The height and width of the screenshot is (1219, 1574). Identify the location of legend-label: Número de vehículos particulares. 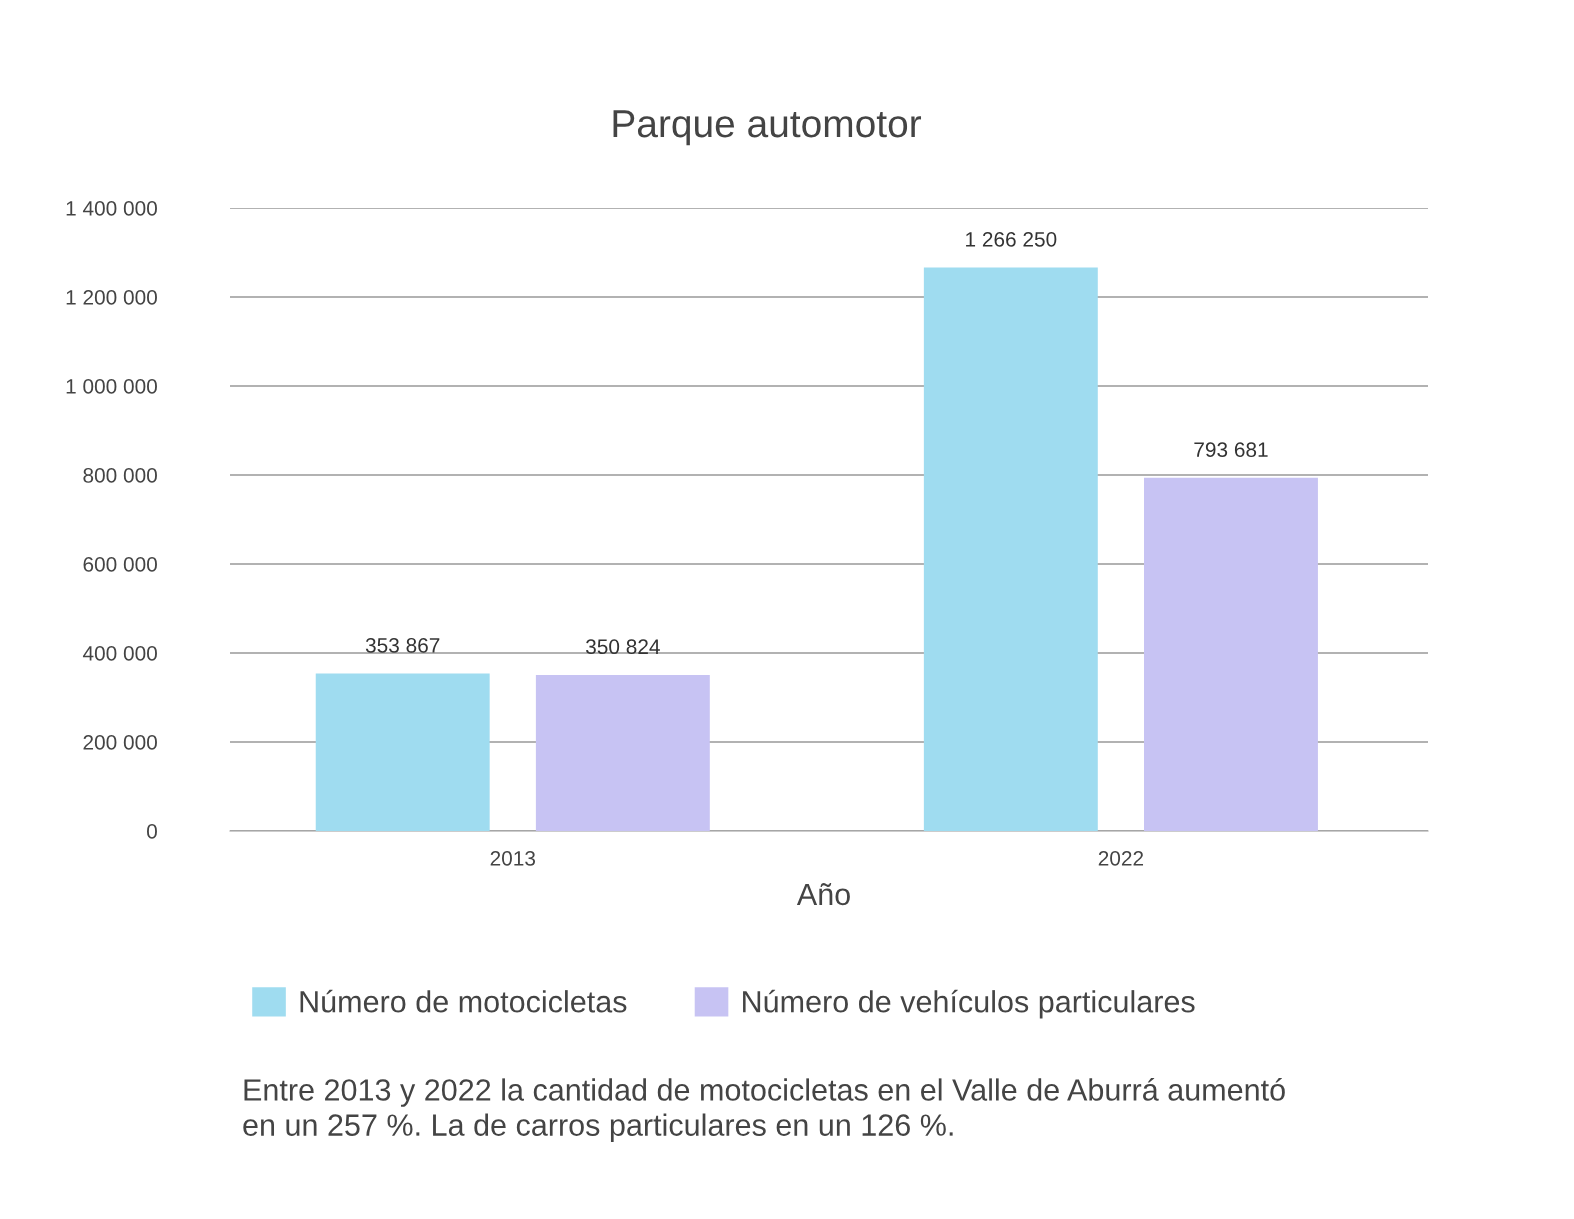
(969, 1004).